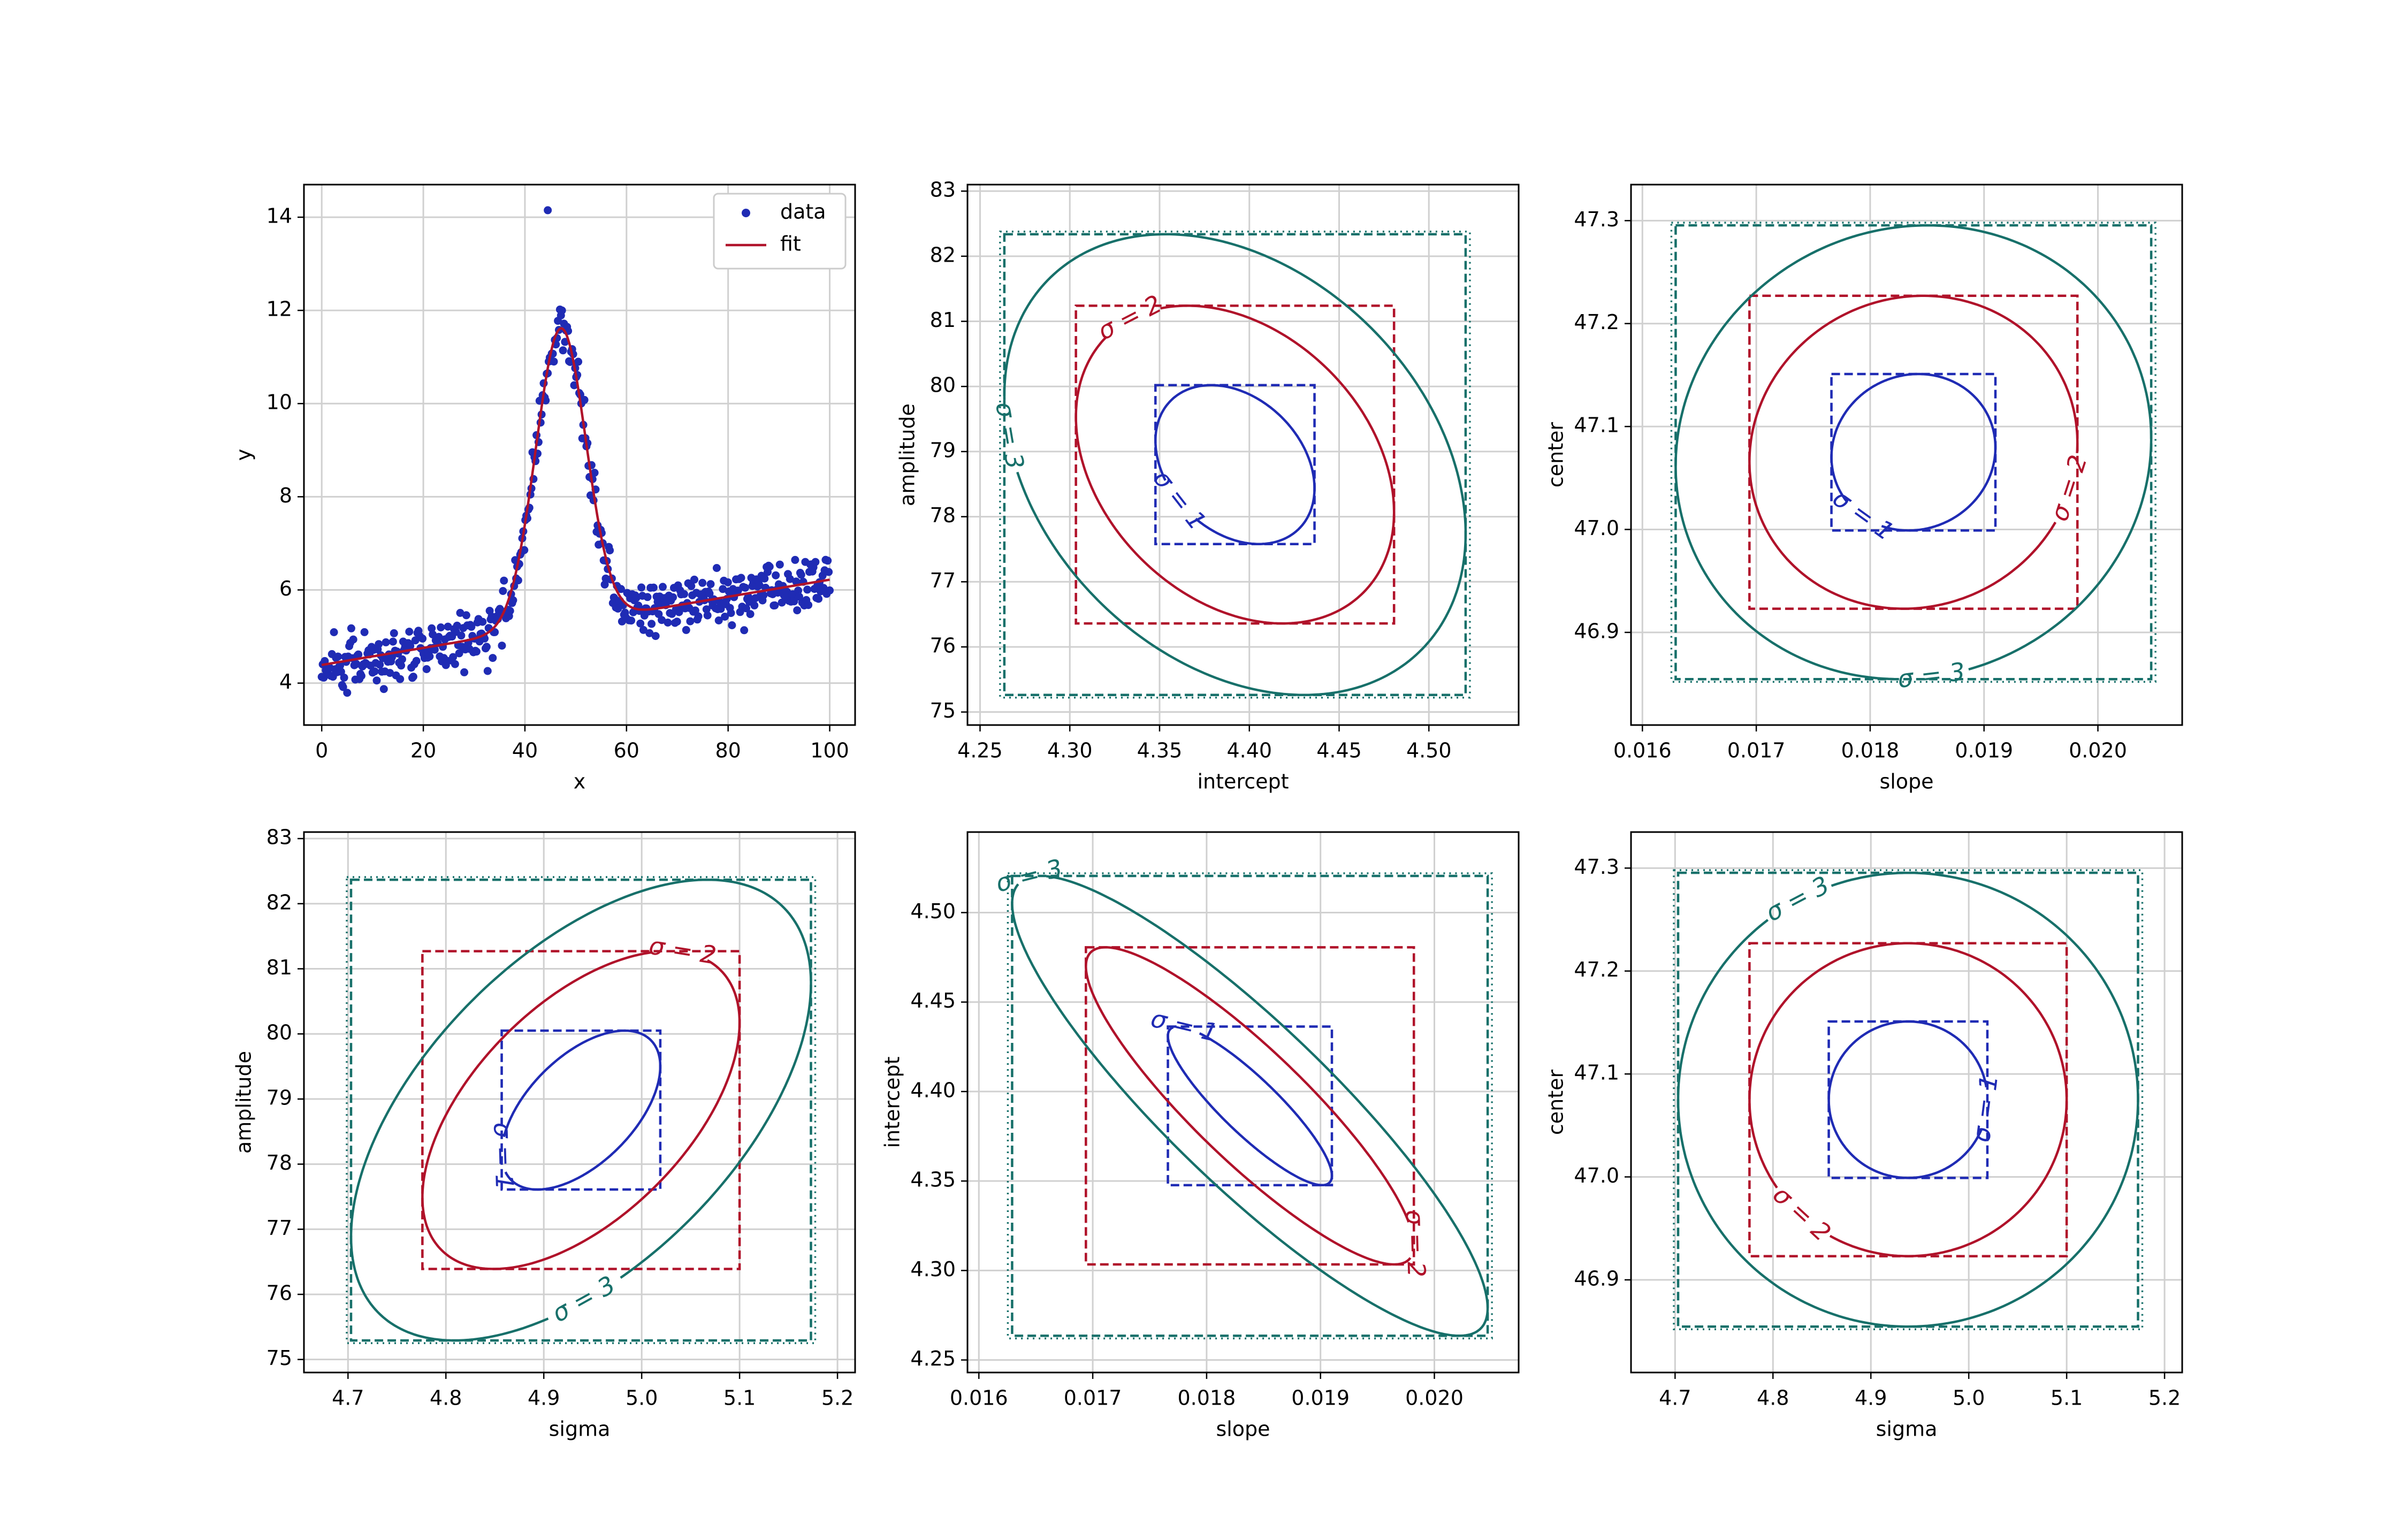 The width and height of the screenshot is (2408, 1525). What do you see at coordinates (321, 750) in the screenshot?
I see `x-tick-label: 0` at bounding box center [321, 750].